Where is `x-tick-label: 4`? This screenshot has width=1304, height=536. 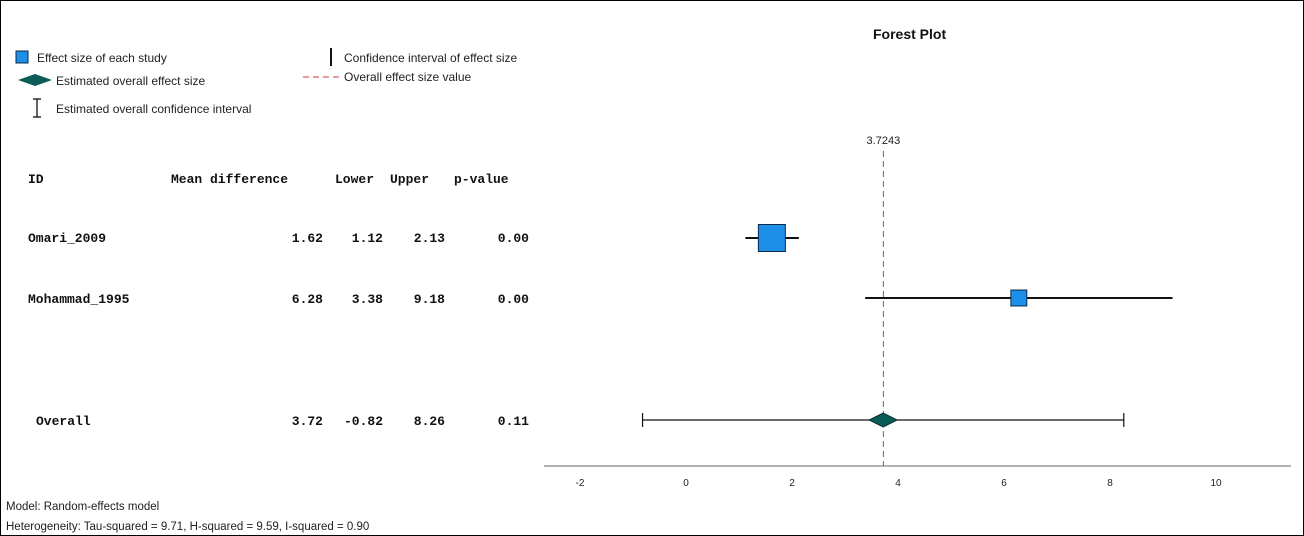 x-tick-label: 4 is located at coordinates (898, 483).